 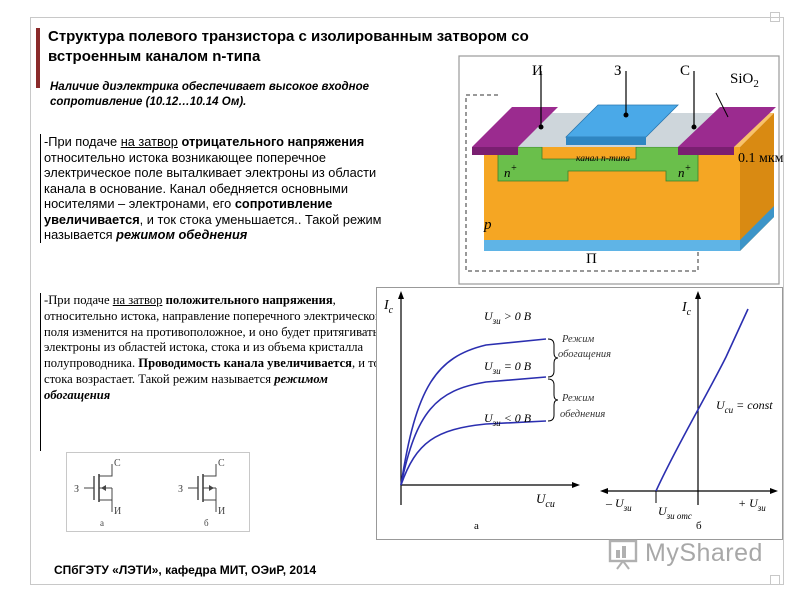 I want to click on label-ugs-negative: Uзи < 0 В, so click(x=508, y=419).